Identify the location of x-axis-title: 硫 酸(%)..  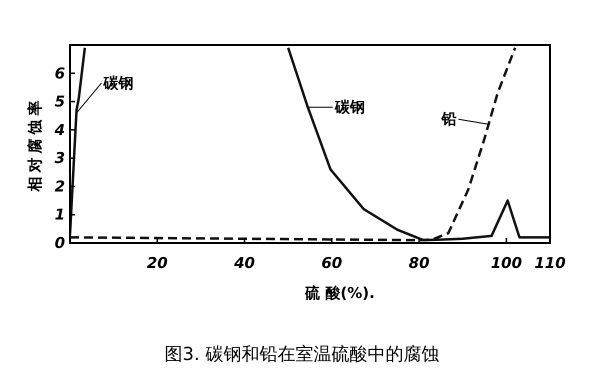
(339, 293).